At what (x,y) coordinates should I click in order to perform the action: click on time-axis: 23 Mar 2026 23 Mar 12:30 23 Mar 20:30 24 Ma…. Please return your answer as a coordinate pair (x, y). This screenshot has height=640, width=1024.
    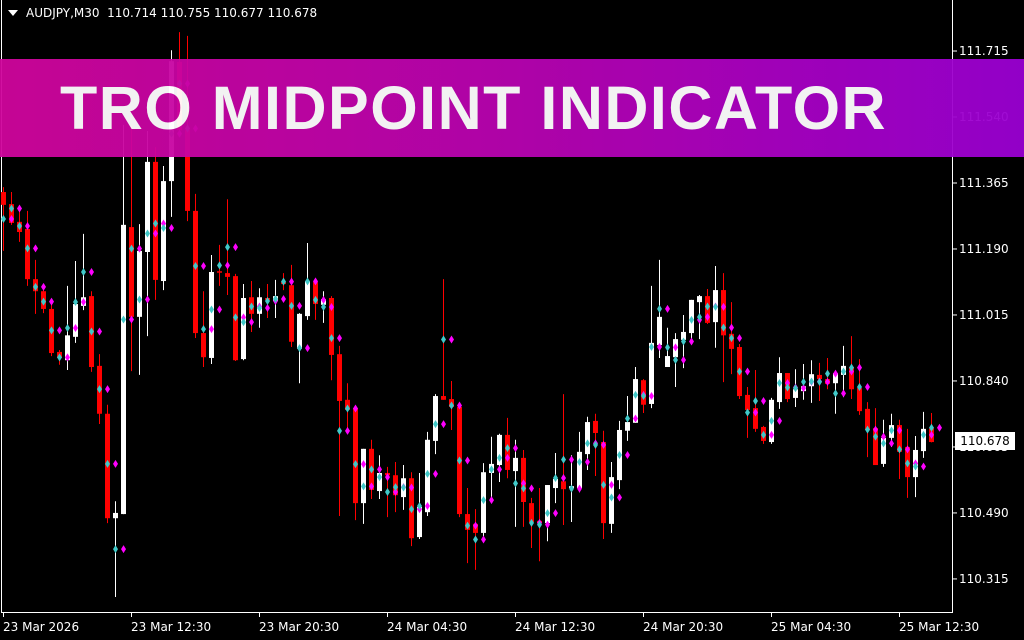
    Looking at the image, I should click on (491, 623).